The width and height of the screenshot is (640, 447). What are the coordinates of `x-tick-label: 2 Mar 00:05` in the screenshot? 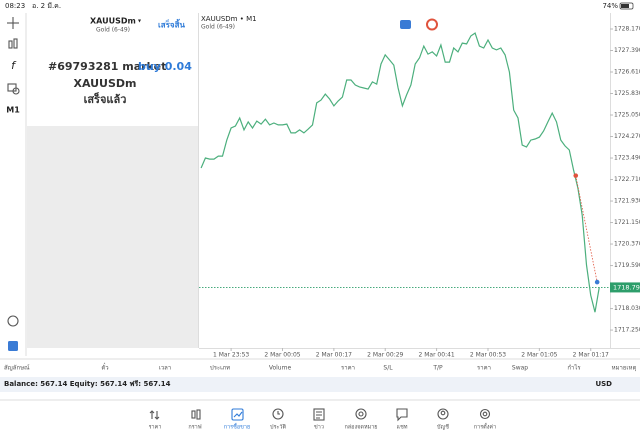 It's located at (282, 355).